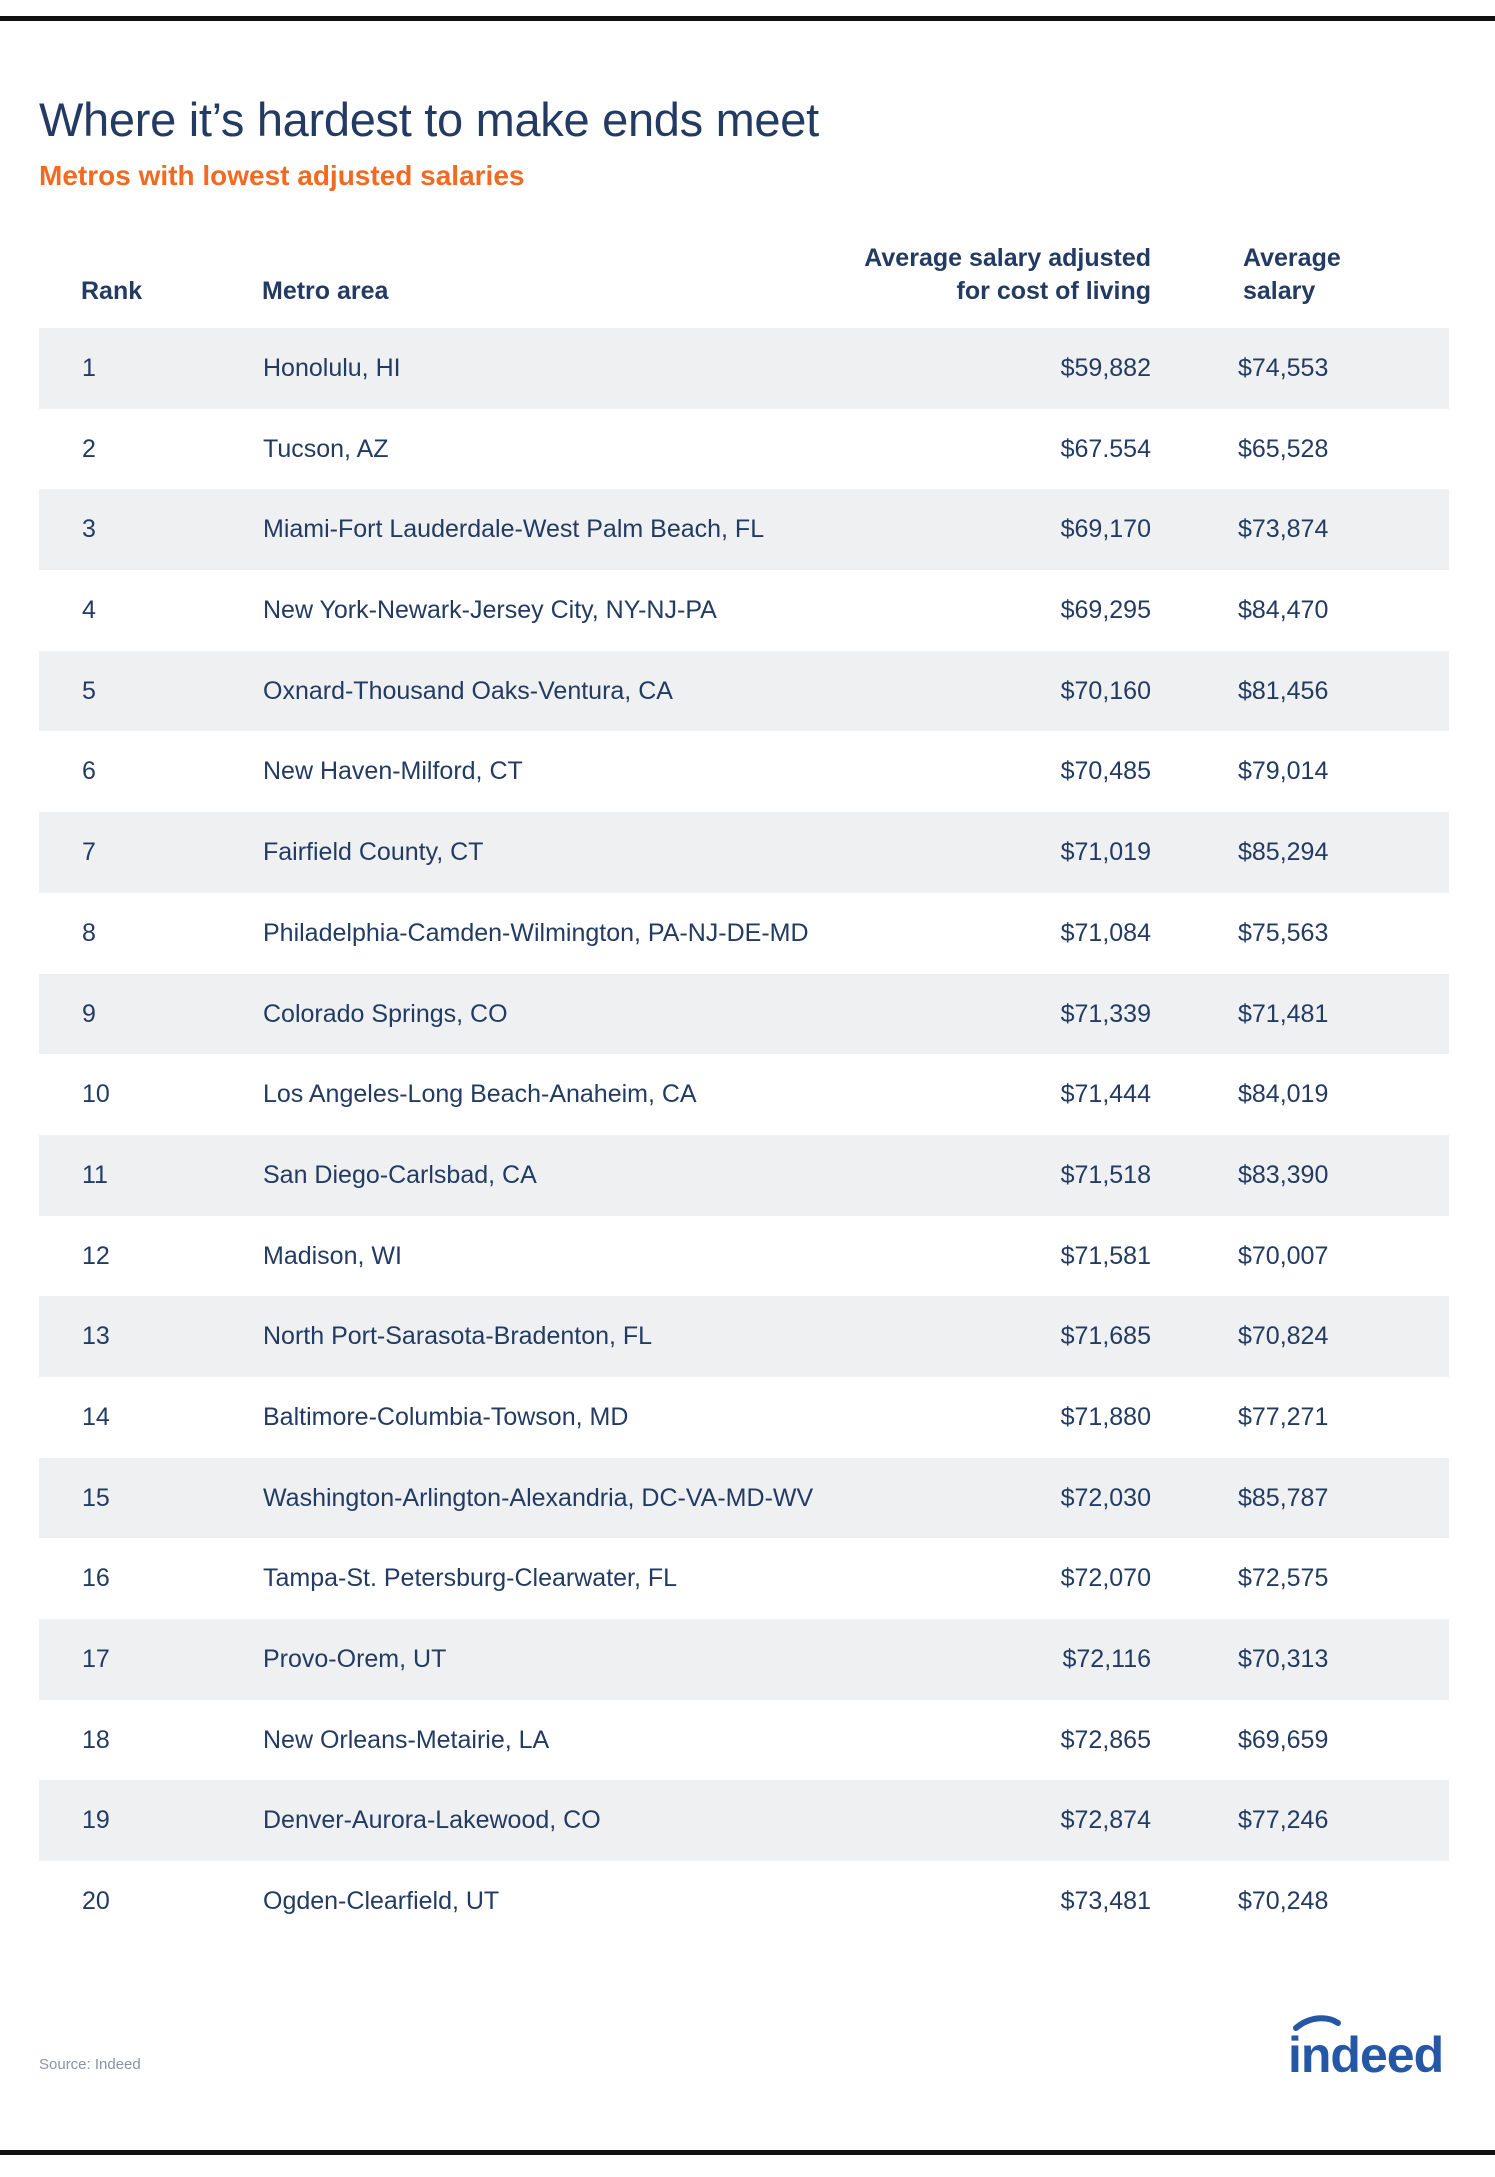  I want to click on rank-cell: 20, so click(96, 1901).